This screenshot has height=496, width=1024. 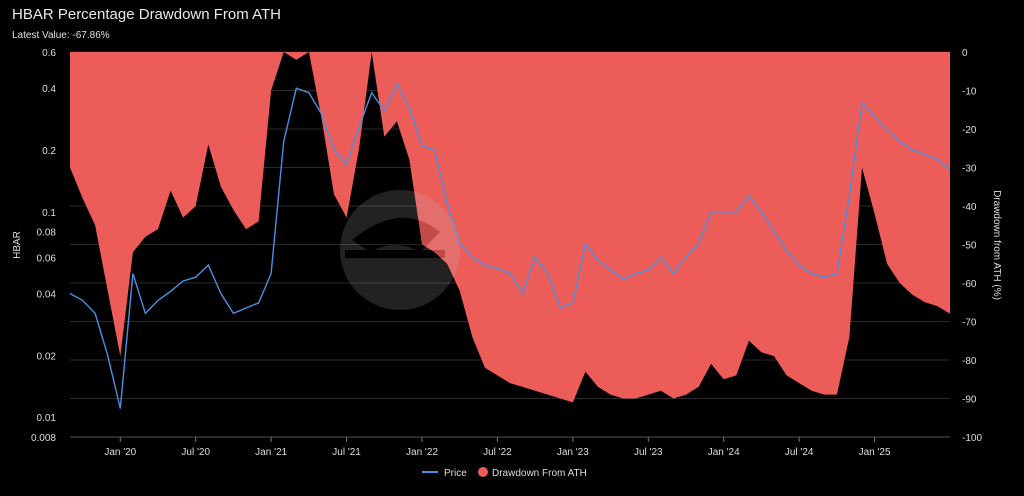 I want to click on right-tick-label: -50, so click(x=969, y=246).